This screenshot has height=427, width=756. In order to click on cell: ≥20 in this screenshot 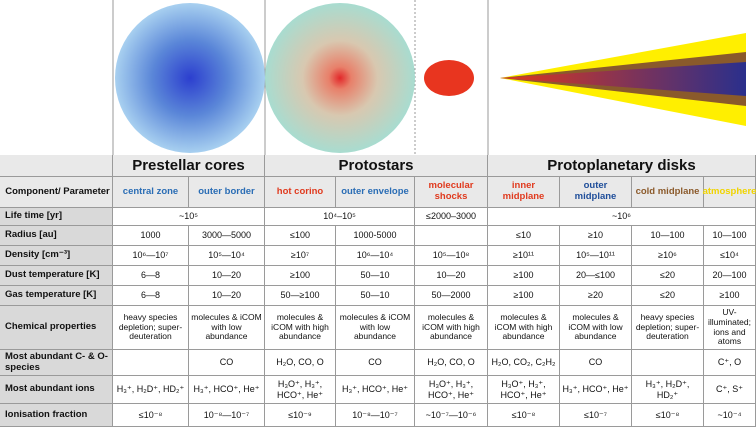, I will do `click(596, 296)`.